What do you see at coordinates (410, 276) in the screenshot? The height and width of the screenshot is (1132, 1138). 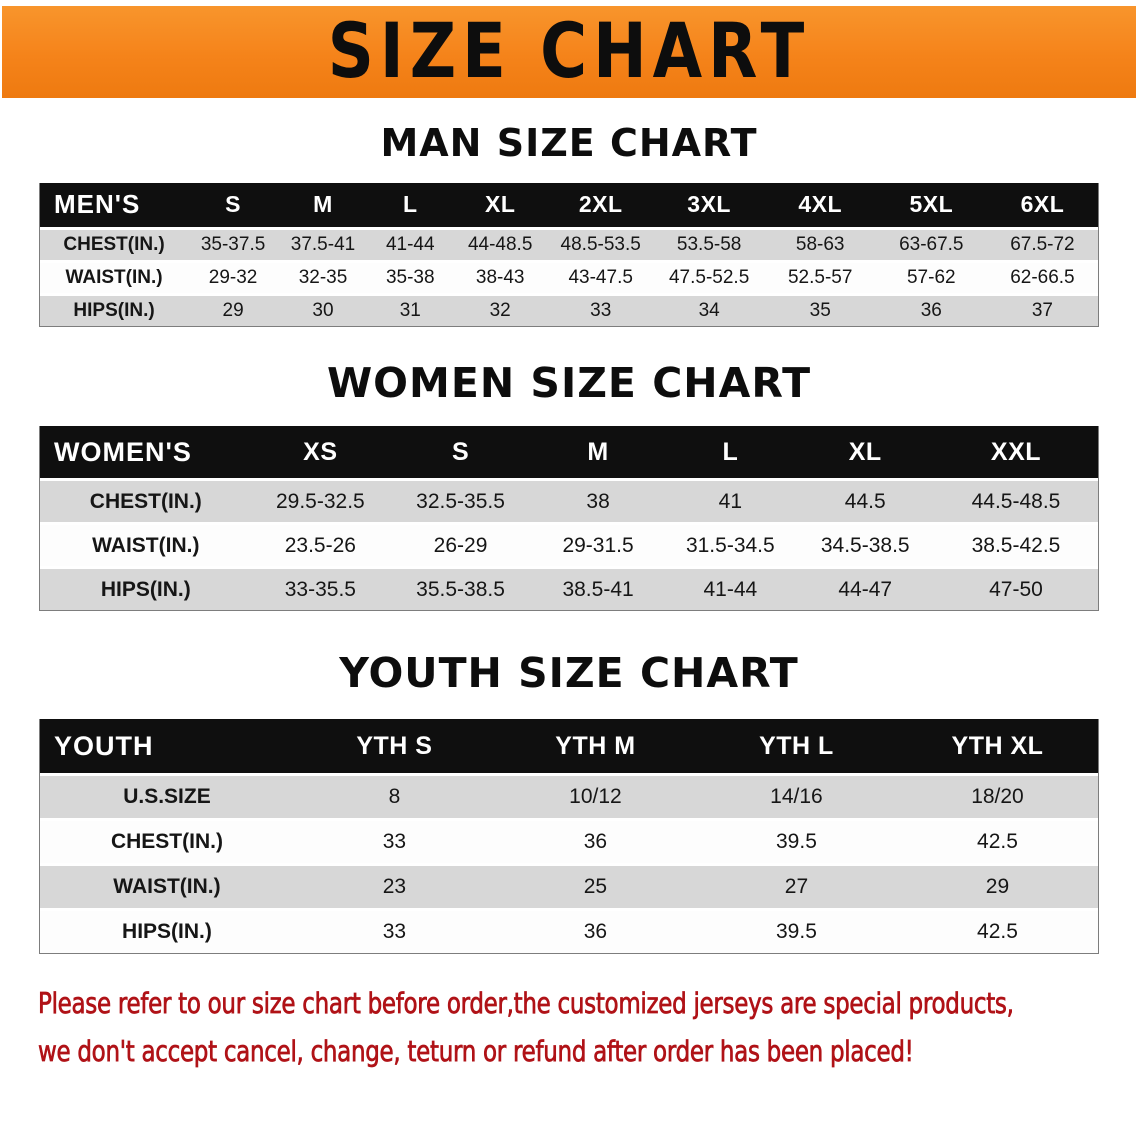 I see `table-cell: 35-38` at bounding box center [410, 276].